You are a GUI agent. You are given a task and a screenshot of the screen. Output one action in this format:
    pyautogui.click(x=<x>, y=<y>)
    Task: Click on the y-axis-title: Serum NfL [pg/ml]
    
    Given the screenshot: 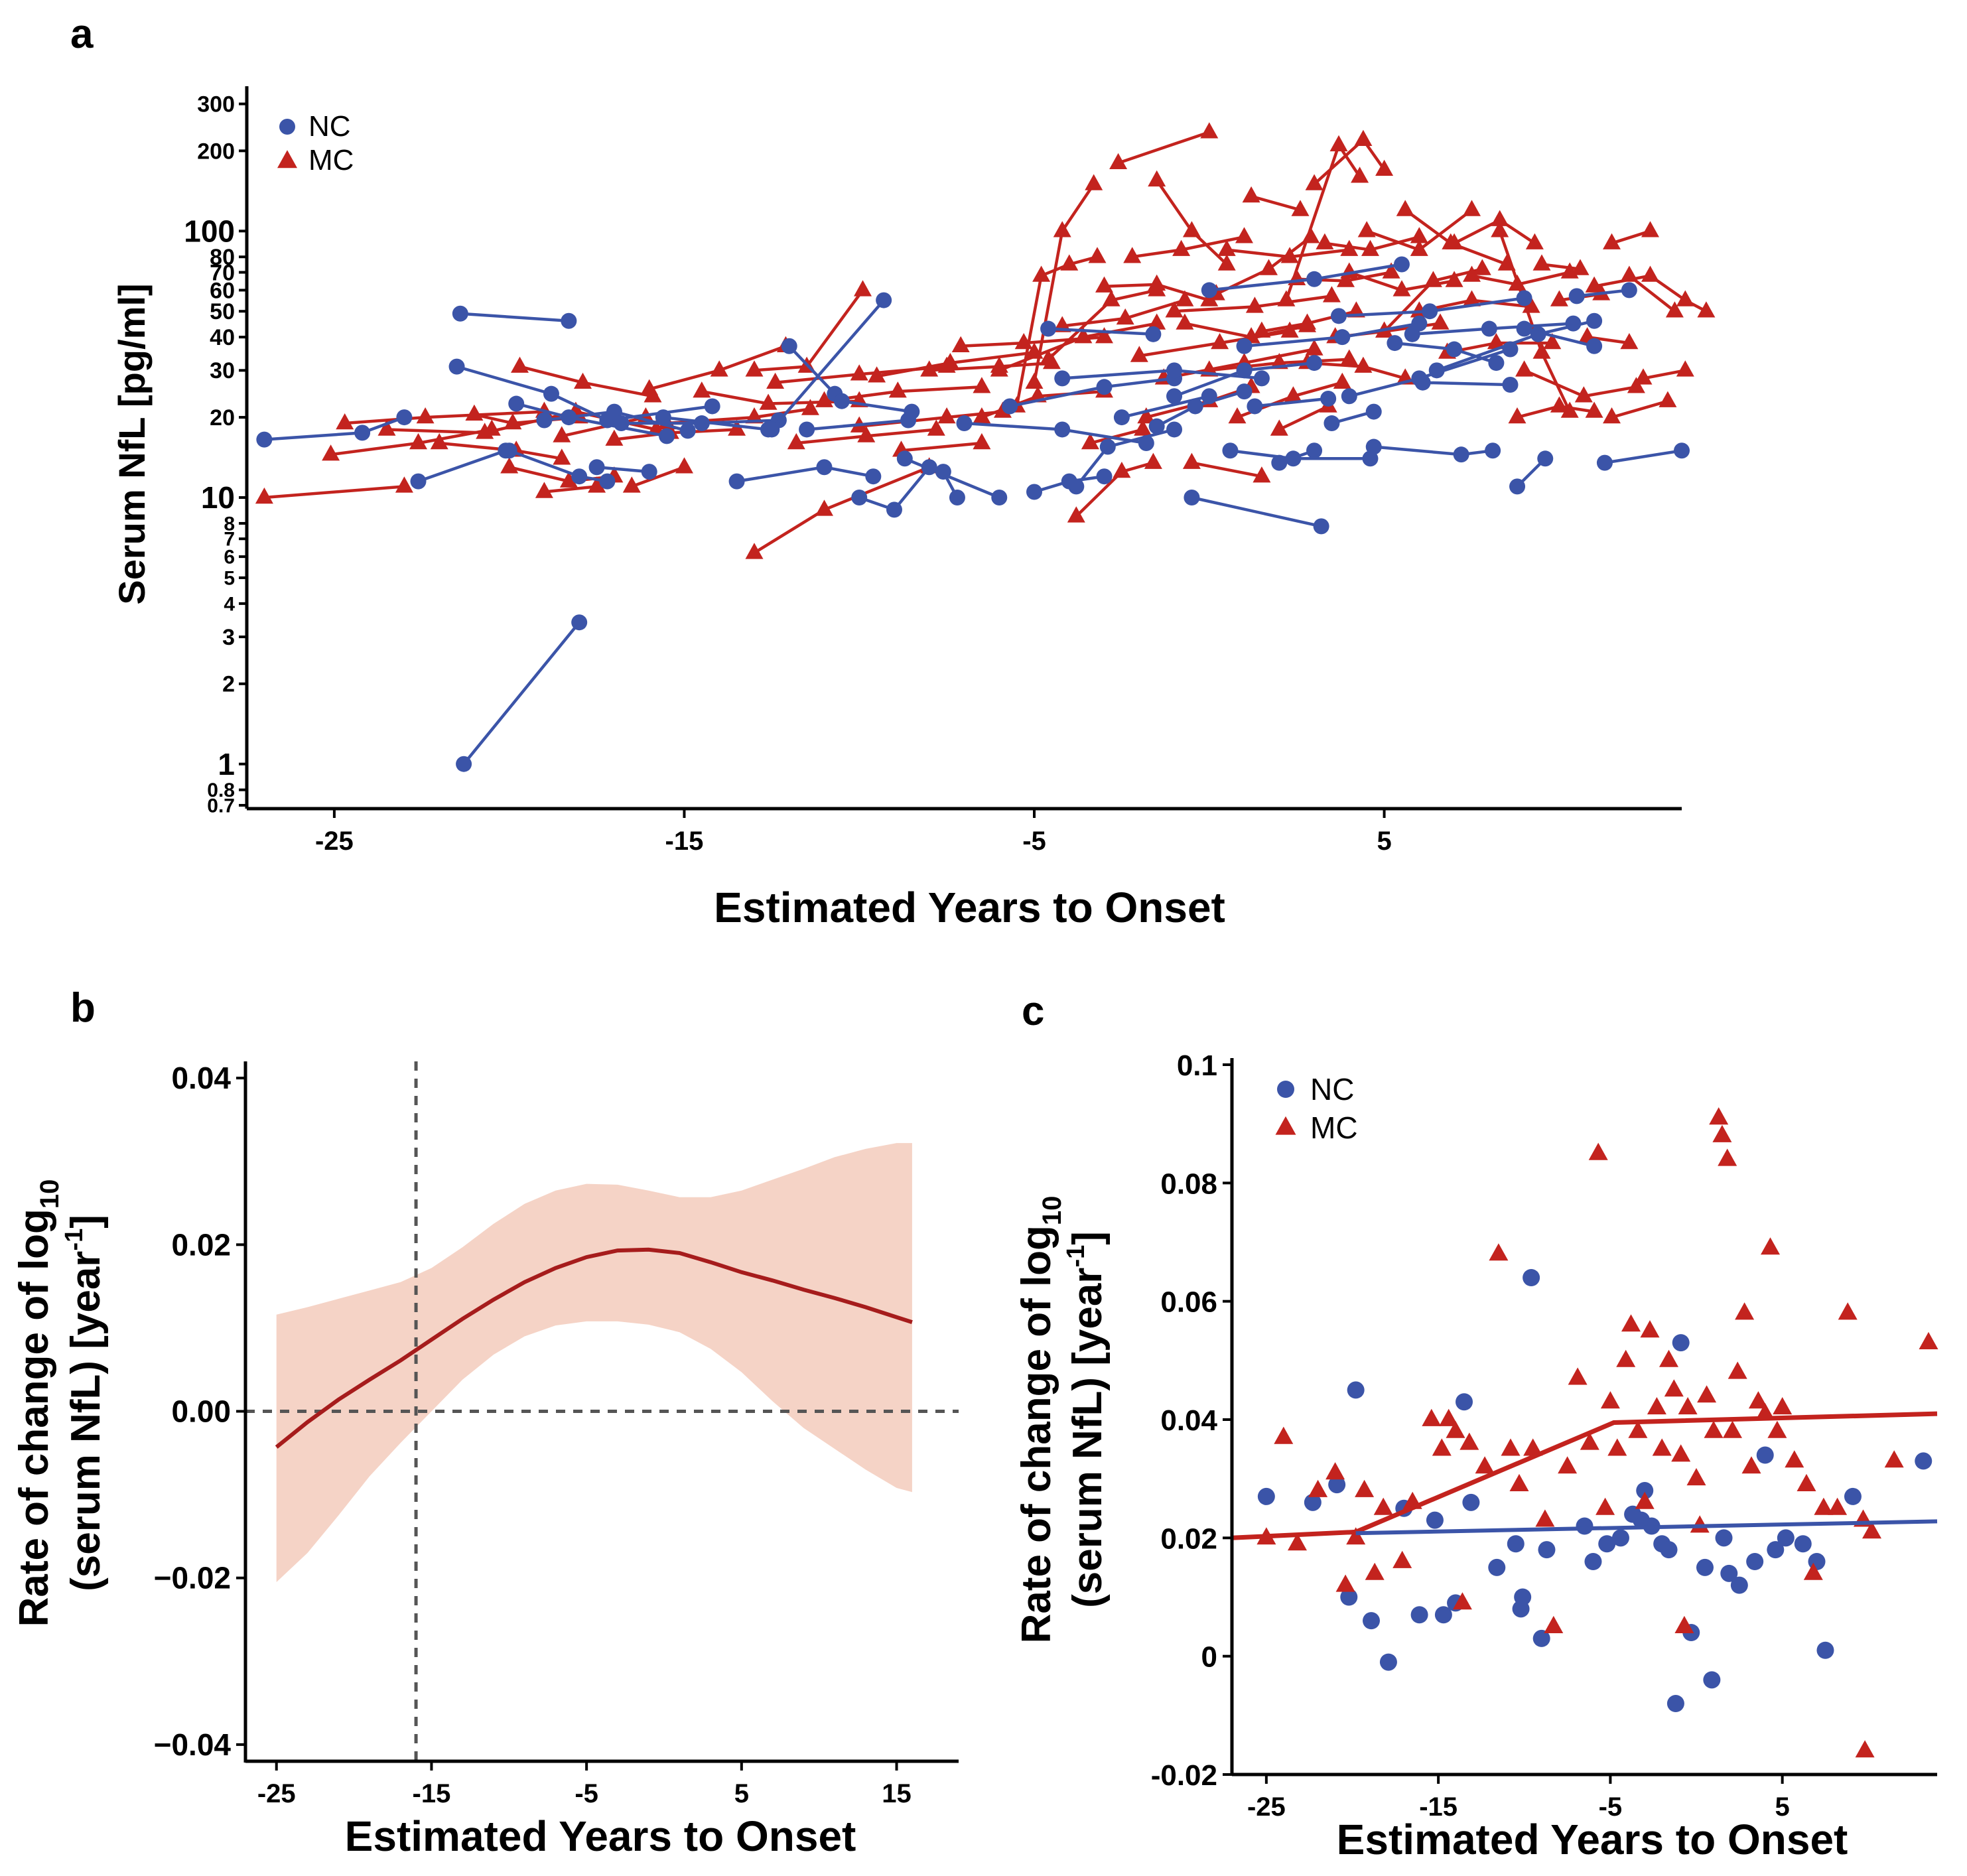 What is the action you would take?
    pyautogui.click(x=132, y=444)
    